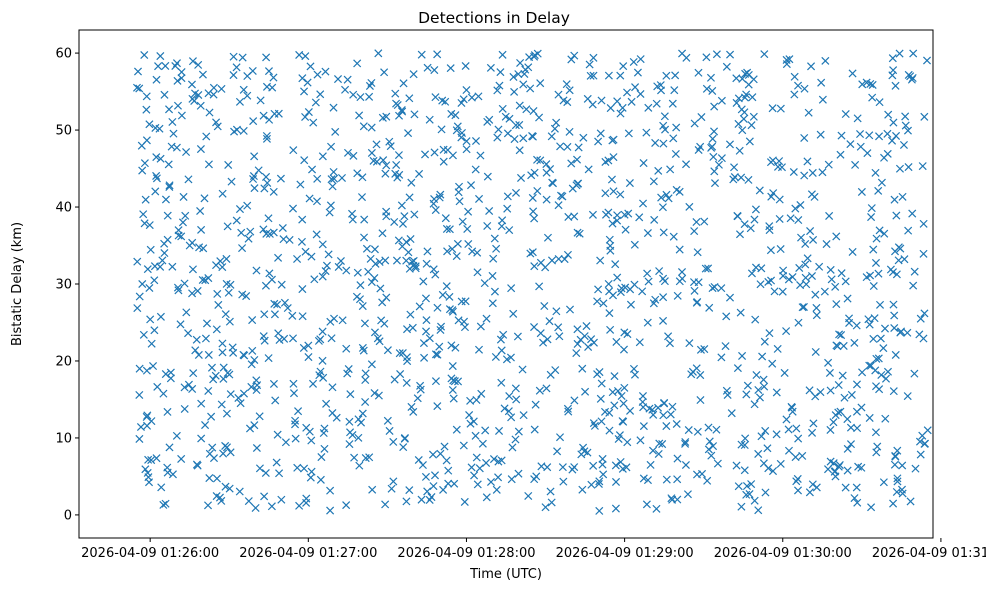 Image resolution: width=986 pixels, height=590 pixels. I want to click on y-tick-label: 0, so click(68, 515).